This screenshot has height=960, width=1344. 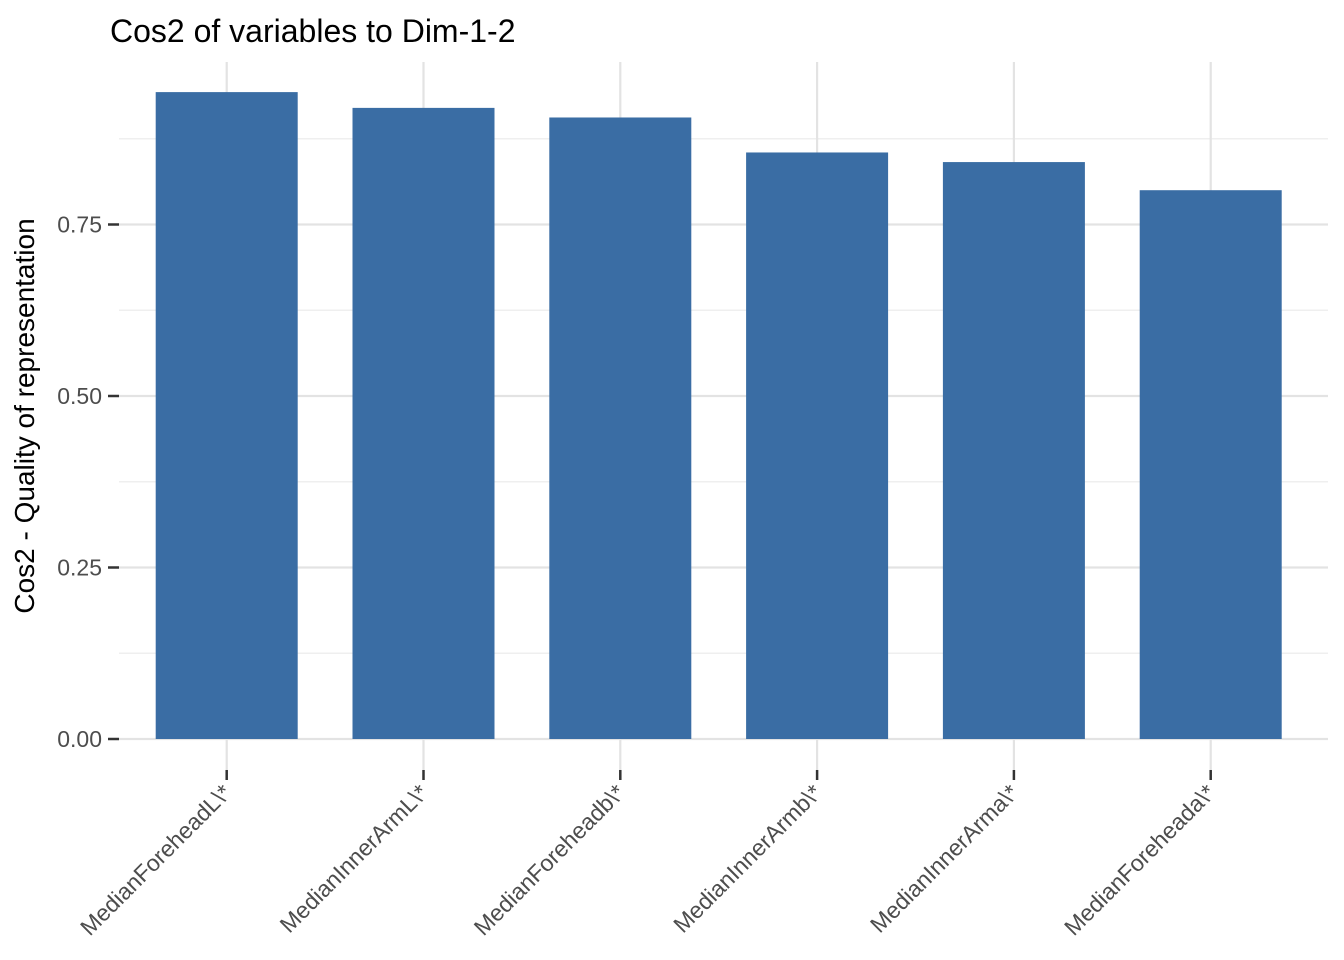 What do you see at coordinates (88, 482) in the screenshot?
I see `y-axis-layer: 0.00 0.25 0.50 0.75` at bounding box center [88, 482].